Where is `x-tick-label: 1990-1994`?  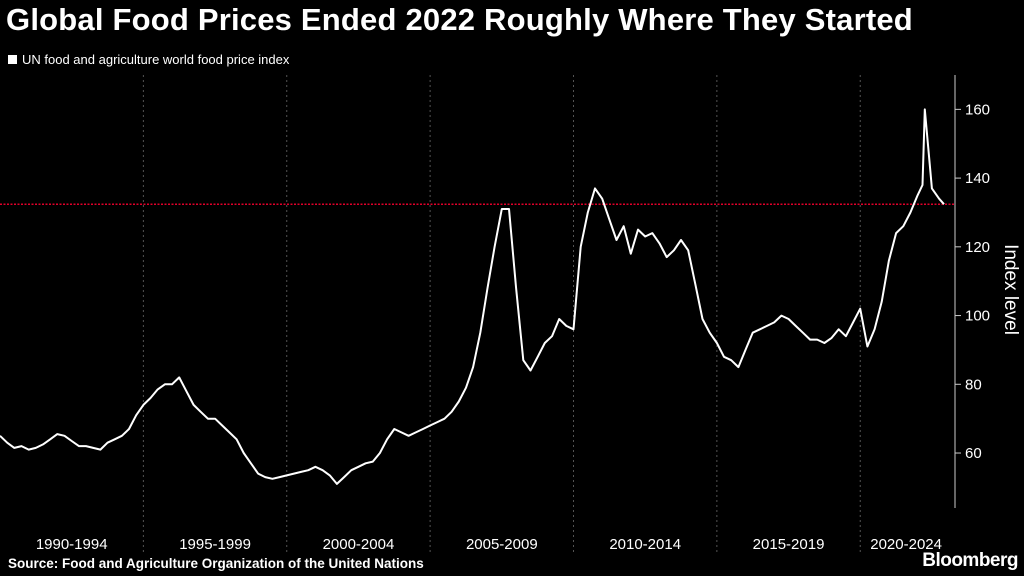
x-tick-label: 1990-1994 is located at coordinates (72, 544).